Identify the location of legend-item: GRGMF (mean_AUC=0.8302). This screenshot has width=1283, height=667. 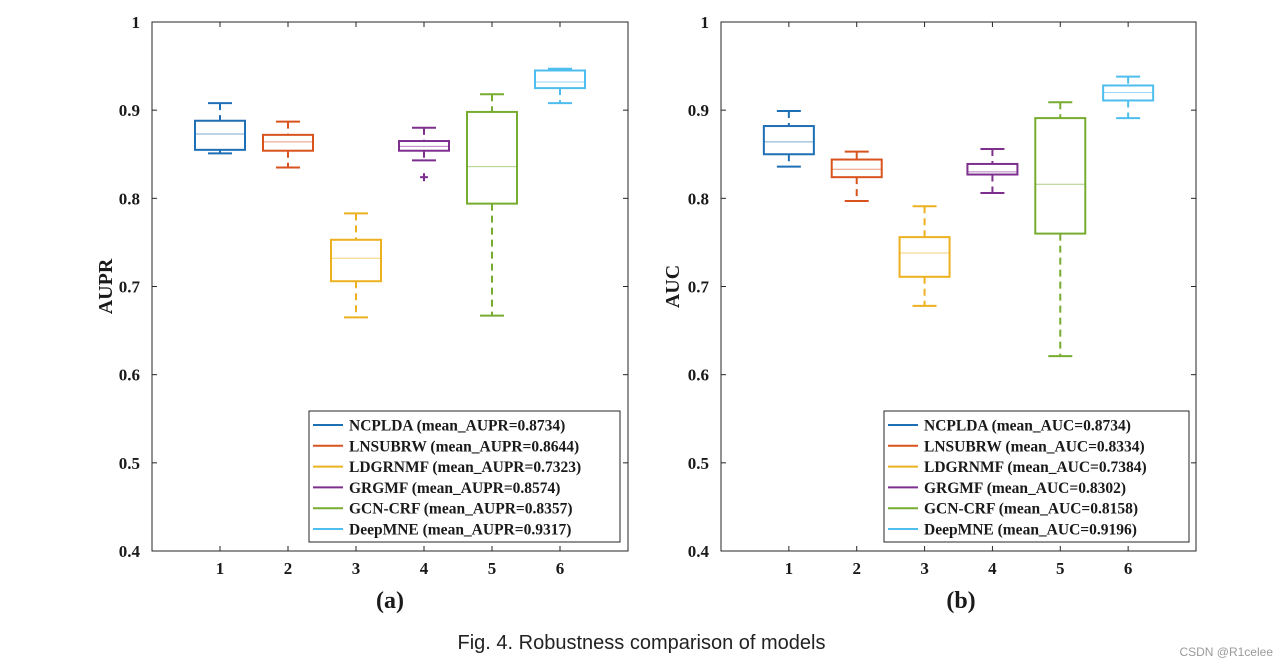
(1007, 488).